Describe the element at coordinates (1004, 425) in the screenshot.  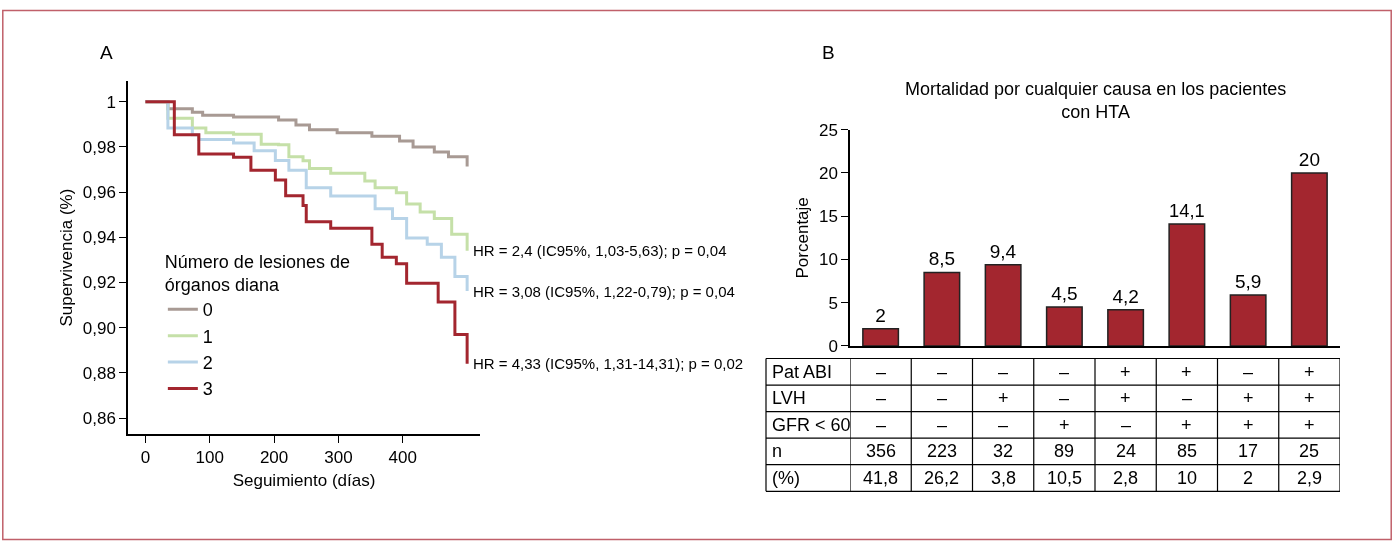
I see `x-tick-label: – + – 32 3,8` at that location.